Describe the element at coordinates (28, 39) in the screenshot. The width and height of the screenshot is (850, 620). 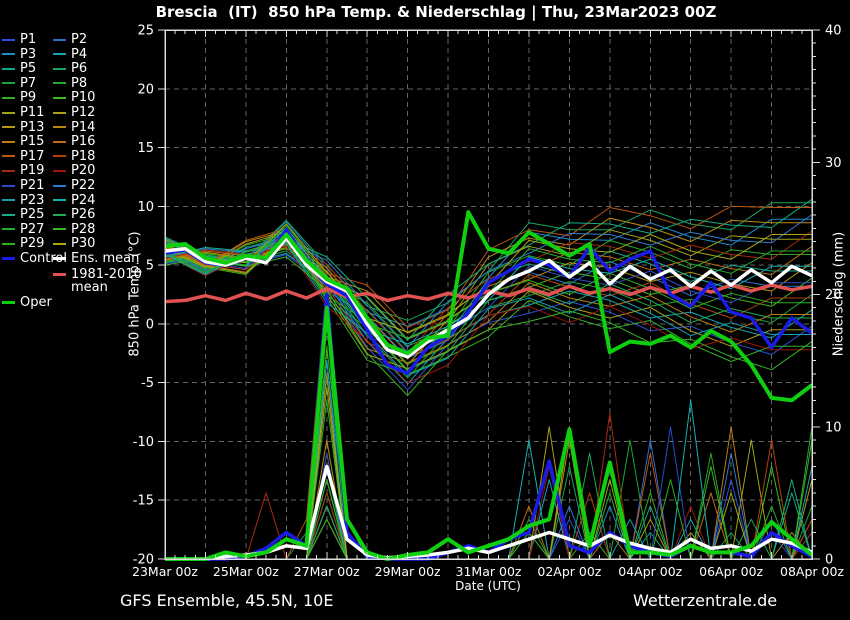
I see `legend-label: P1` at that location.